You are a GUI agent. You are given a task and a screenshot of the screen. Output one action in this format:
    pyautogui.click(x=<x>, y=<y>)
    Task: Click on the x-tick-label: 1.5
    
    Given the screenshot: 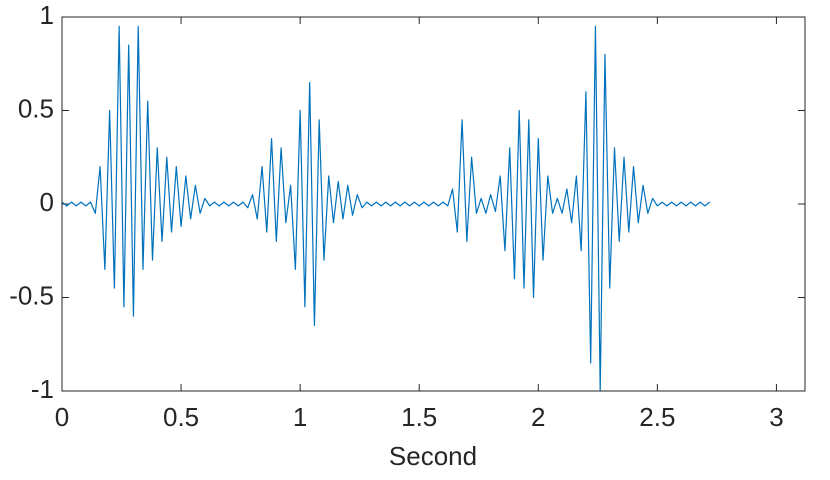 What is the action you would take?
    pyautogui.click(x=419, y=417)
    